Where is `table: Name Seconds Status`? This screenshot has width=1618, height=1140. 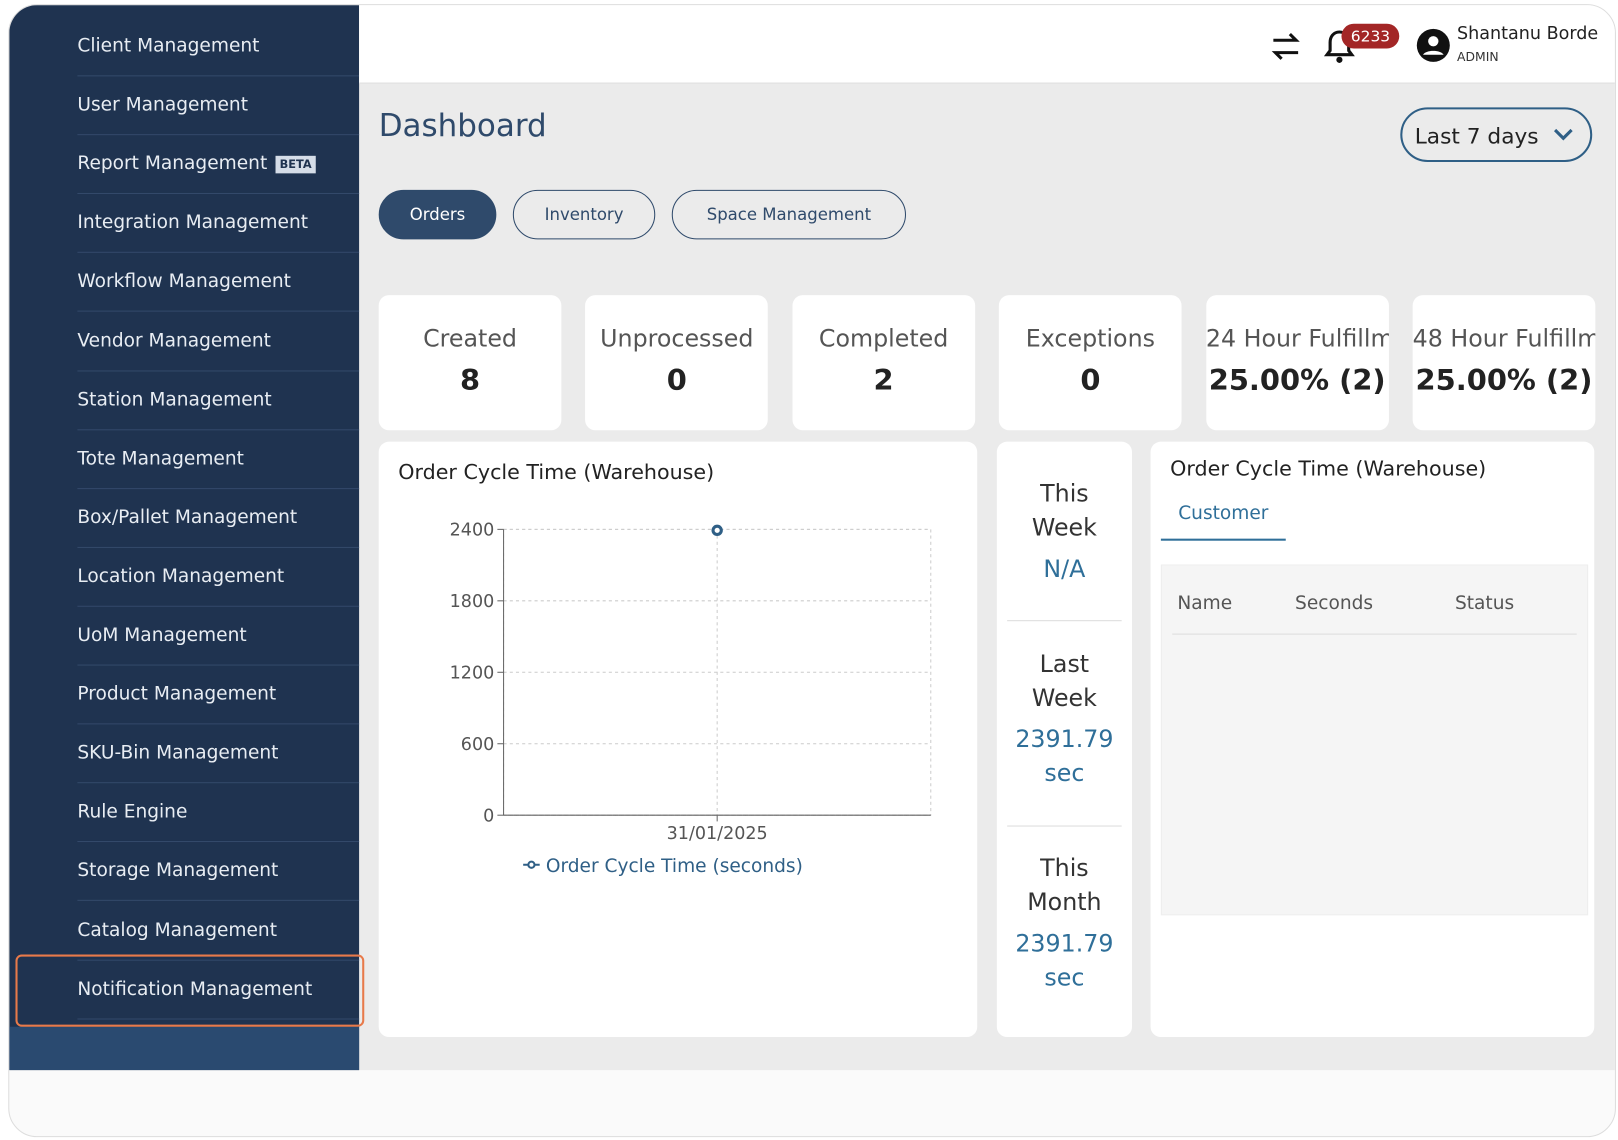 table: Name Seconds Status is located at coordinates (1374, 740).